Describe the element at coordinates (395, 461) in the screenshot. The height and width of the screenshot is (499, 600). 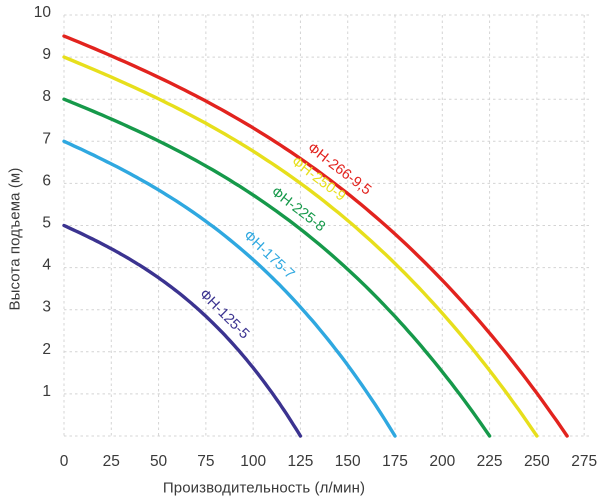
I see `x-tick-label: 175` at that location.